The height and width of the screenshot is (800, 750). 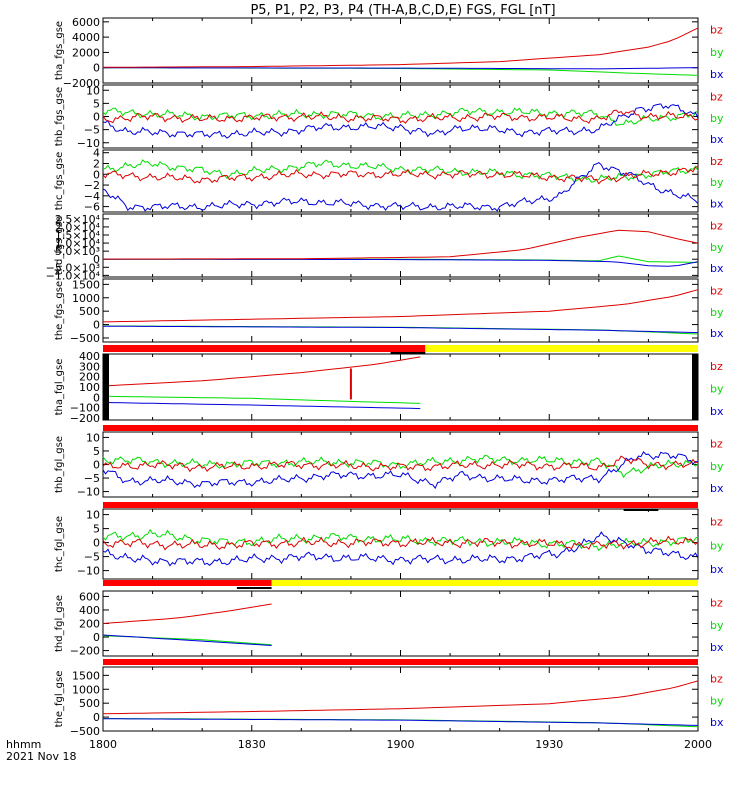 I want to click on x-tick-label: 2000, so click(x=698, y=744).